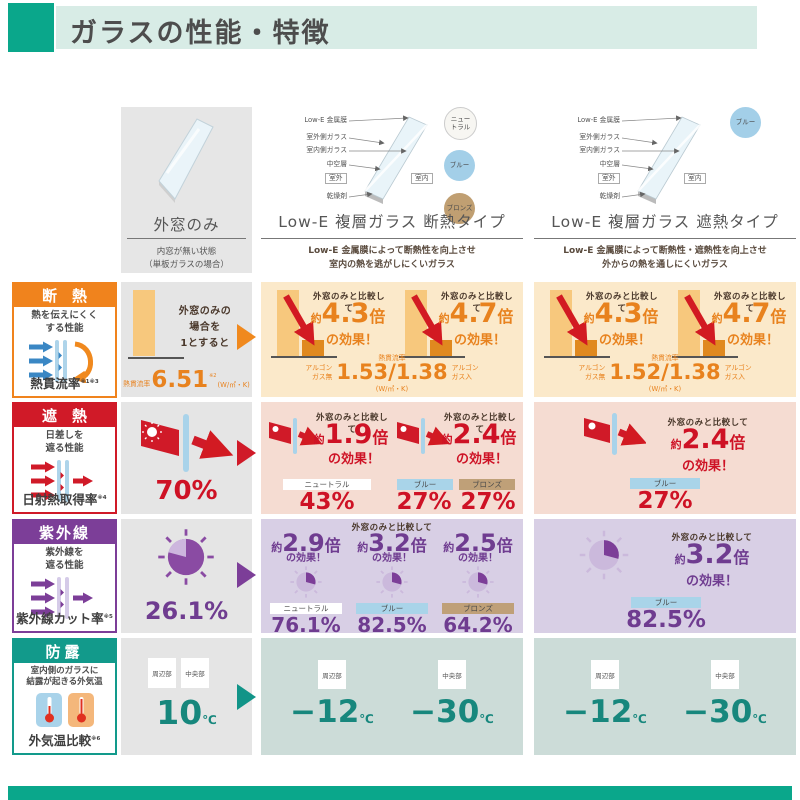  I want to click on heat-flow-icon, so click(60, 361).